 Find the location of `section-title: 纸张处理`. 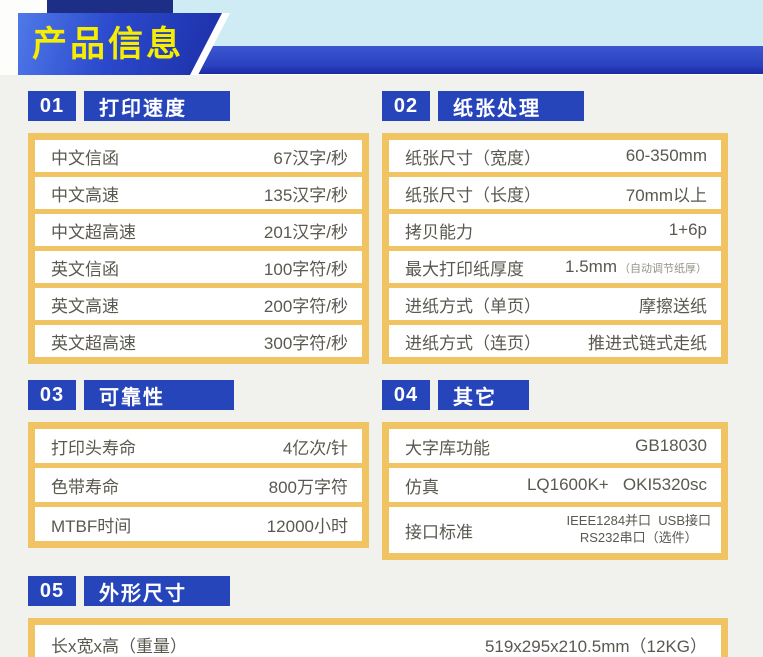

section-title: 纸张处理 is located at coordinates (511, 106).